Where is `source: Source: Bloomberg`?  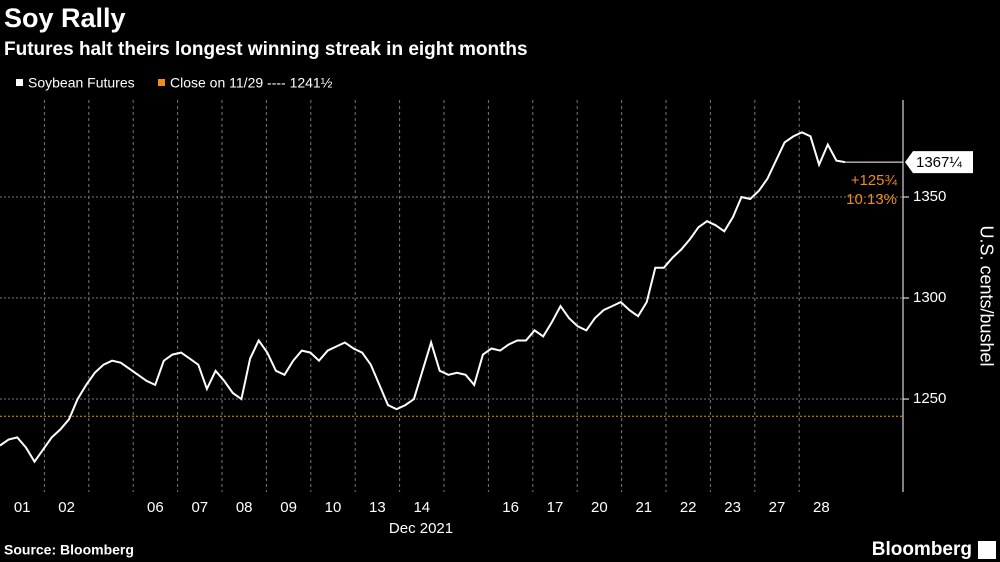 source: Source: Bloomberg is located at coordinates (69, 550).